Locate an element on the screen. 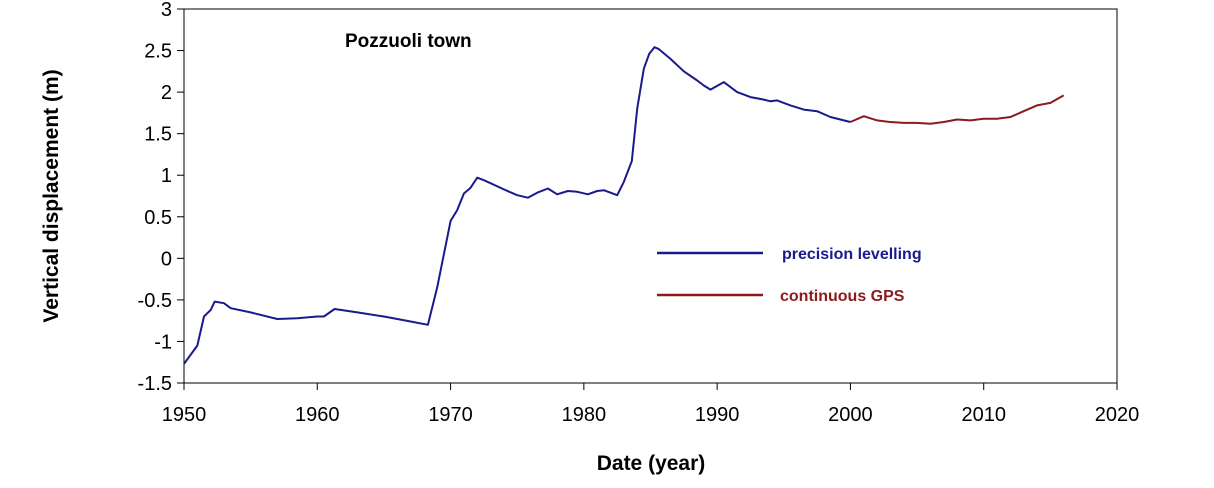 This screenshot has width=1214, height=488. legend-label-precision-levelling: precision levelling is located at coordinates (852, 254).